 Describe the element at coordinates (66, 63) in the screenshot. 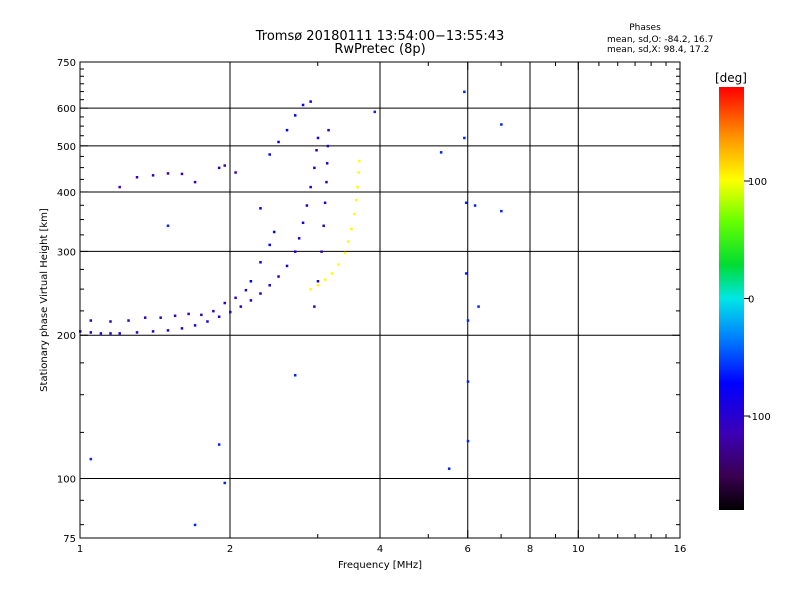

I see `y-tick-label: 750` at that location.